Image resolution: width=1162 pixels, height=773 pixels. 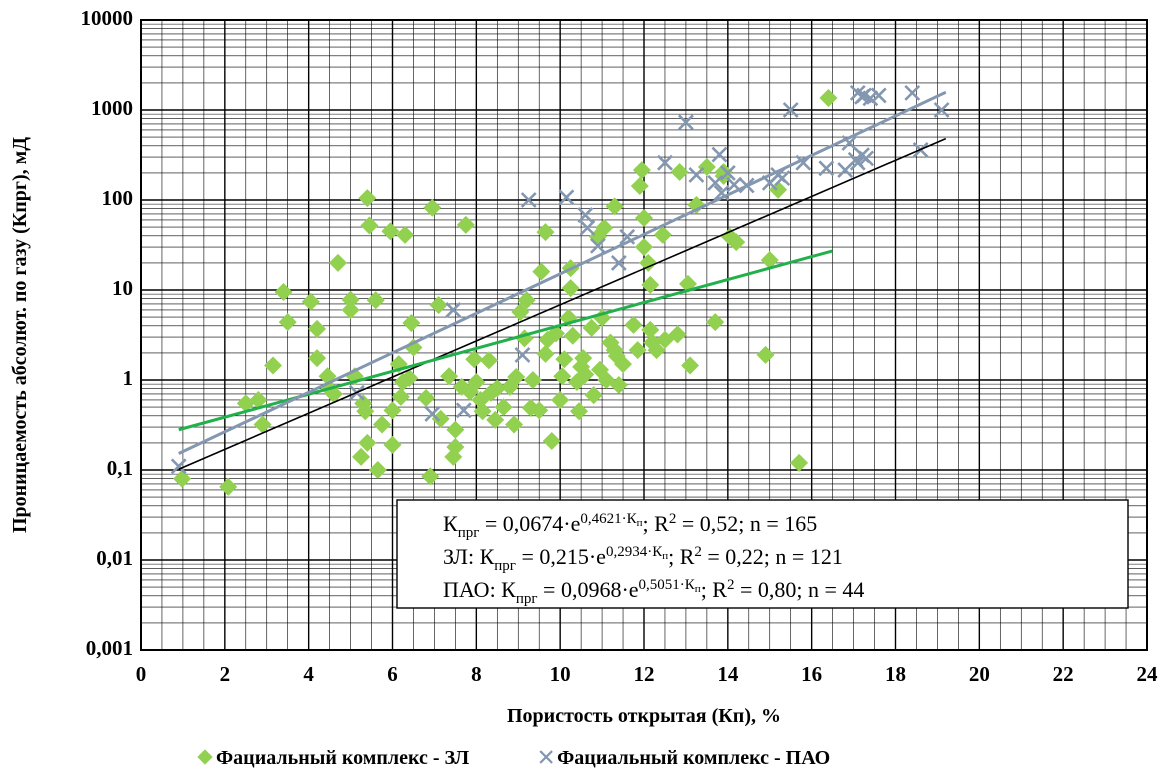 I want to click on x-tick-label: 10, so click(x=560, y=674).